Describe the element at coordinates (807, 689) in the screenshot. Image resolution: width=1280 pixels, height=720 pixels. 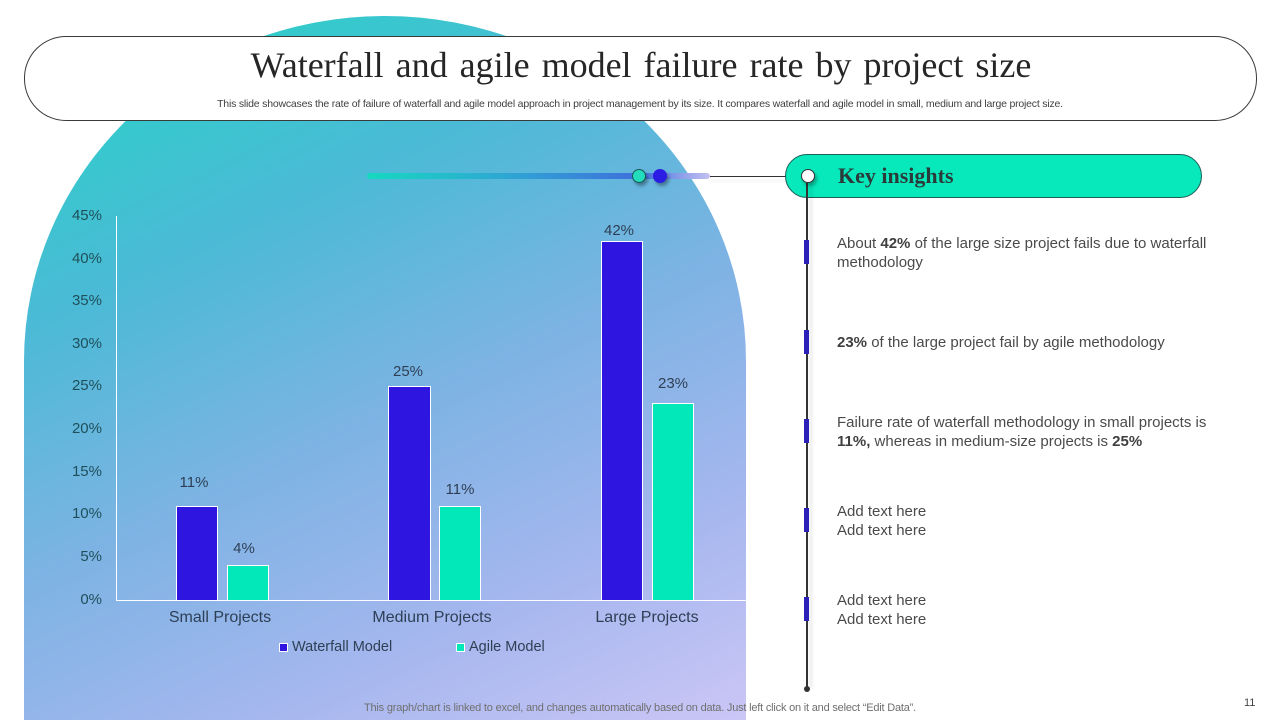
I see `timeline-end-dot-icon` at that location.